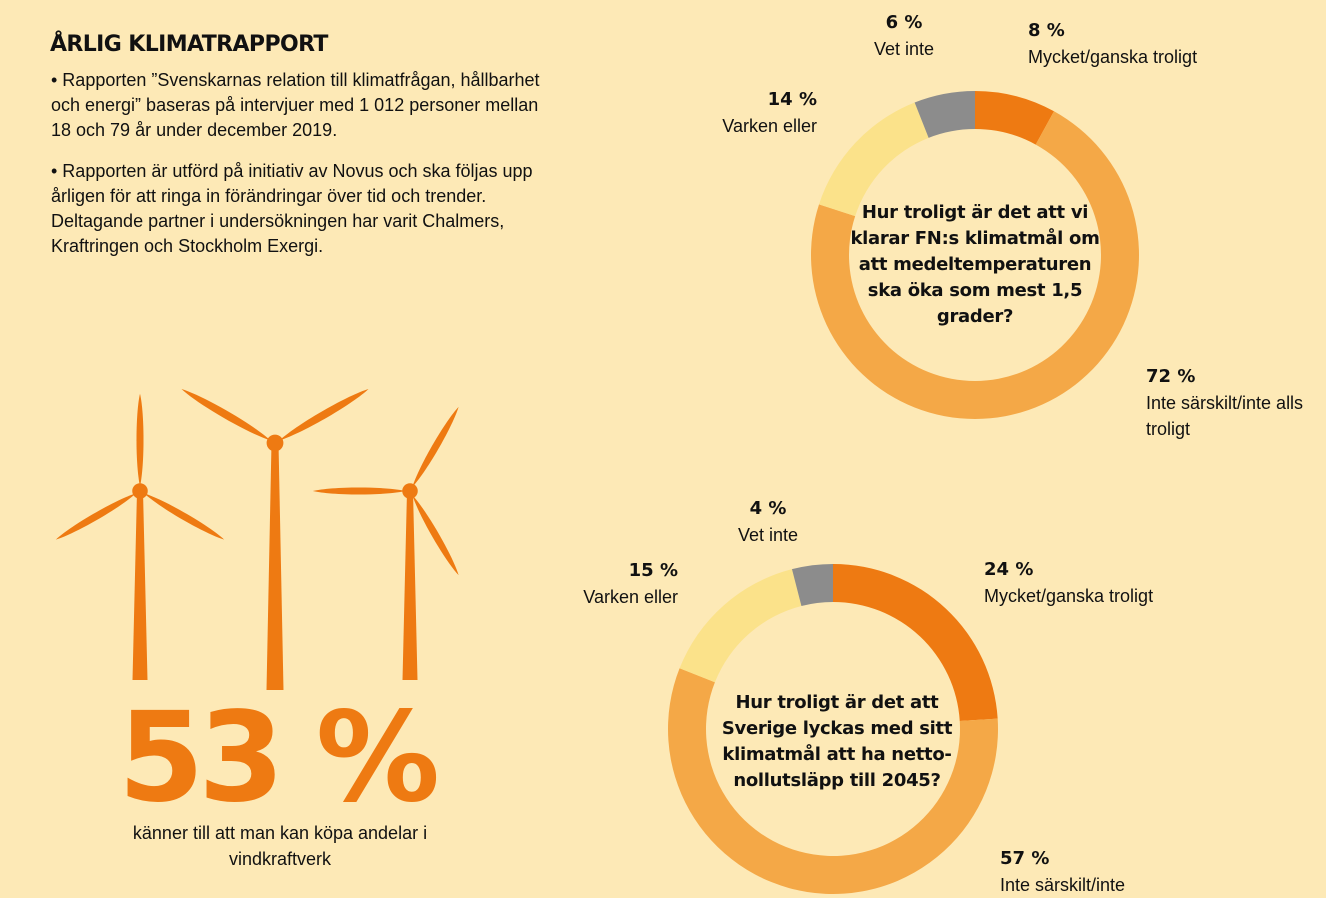  I want to click on donut-1-label-neither: 14 % Varken eller, so click(753, 113).